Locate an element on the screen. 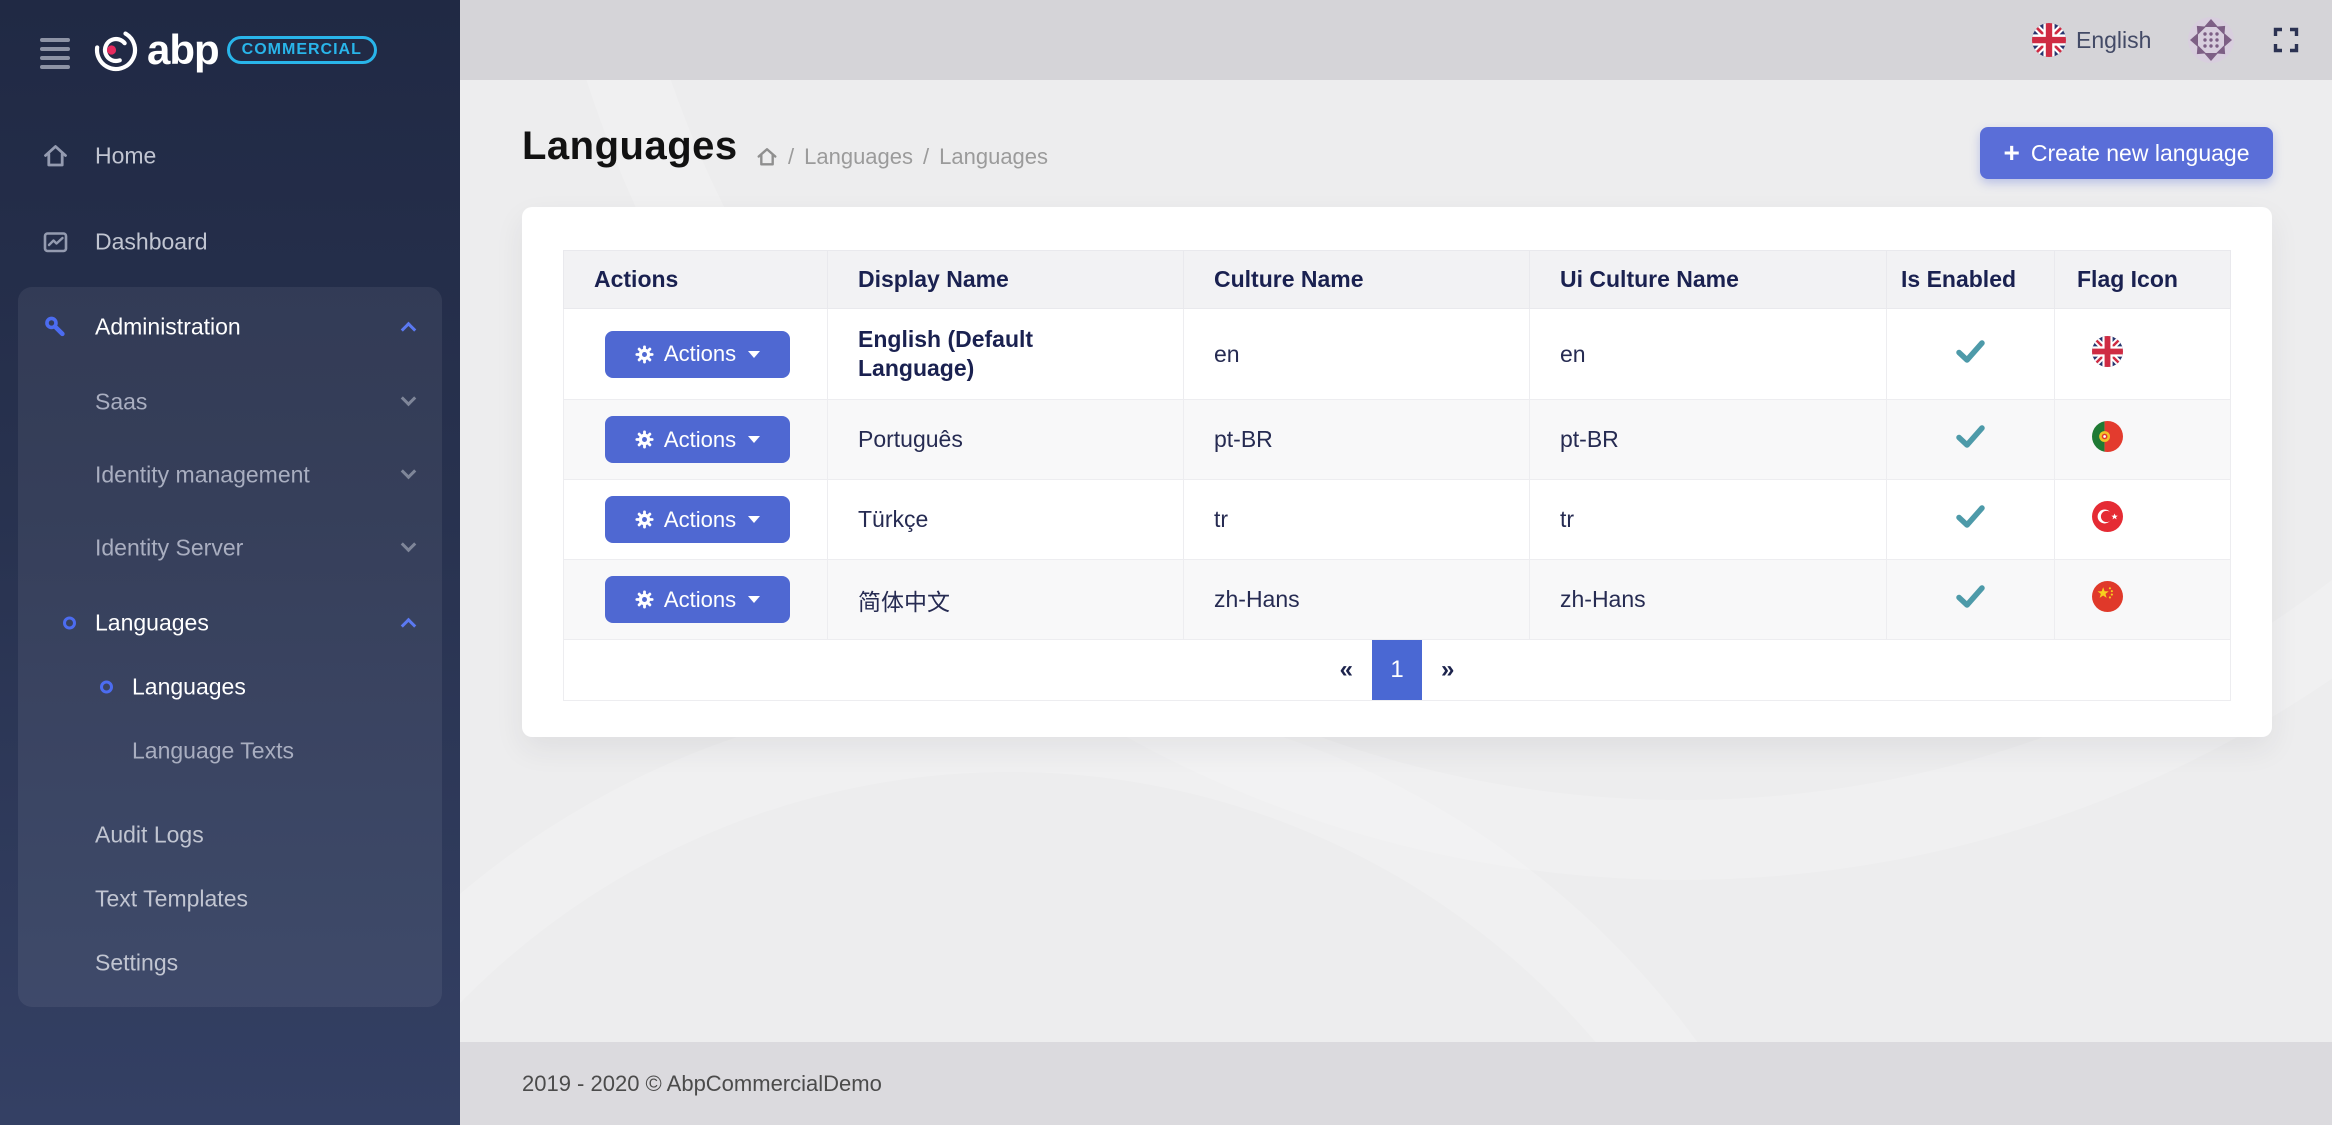 The image size is (2332, 1125). topbar: English is located at coordinates (1396, 40).